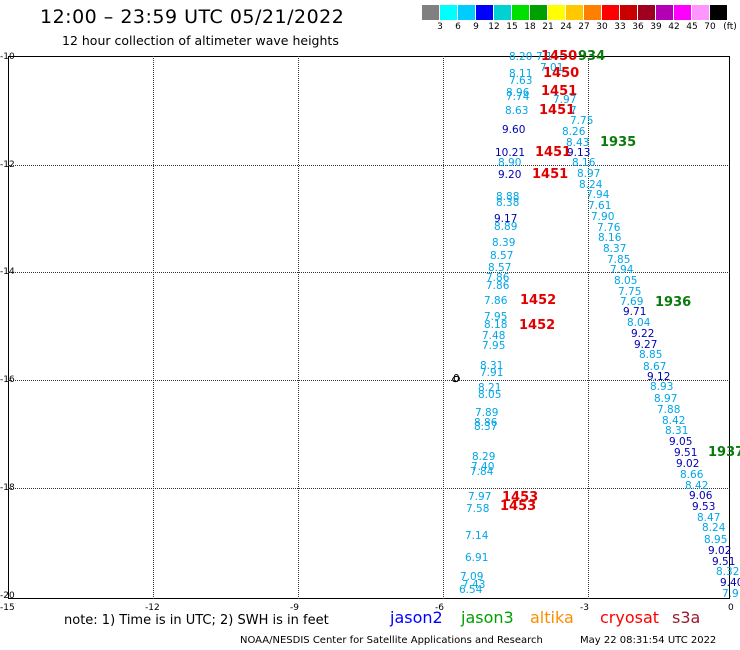  Describe the element at coordinates (494, 346) in the screenshot. I see `wave-reading-cyan: 7.95` at that location.